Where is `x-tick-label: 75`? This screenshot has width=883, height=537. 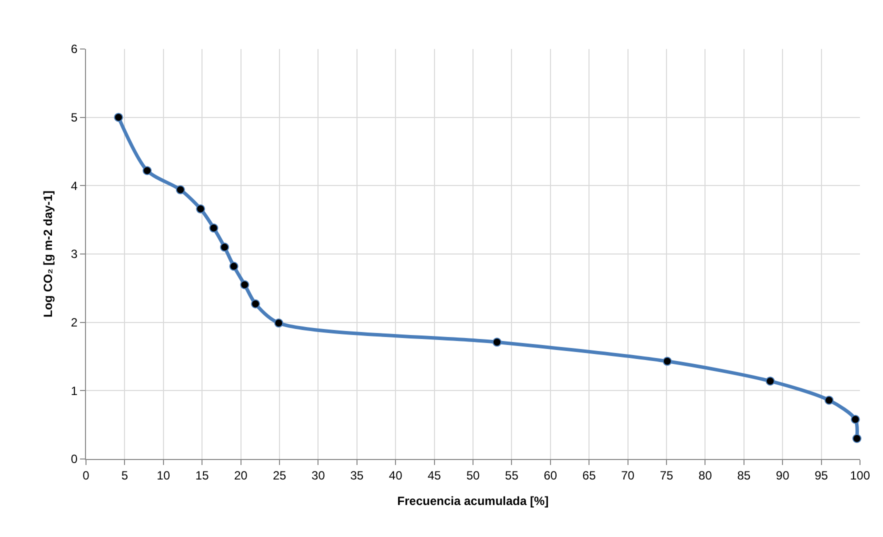 x-tick-label: 75 is located at coordinates (667, 475).